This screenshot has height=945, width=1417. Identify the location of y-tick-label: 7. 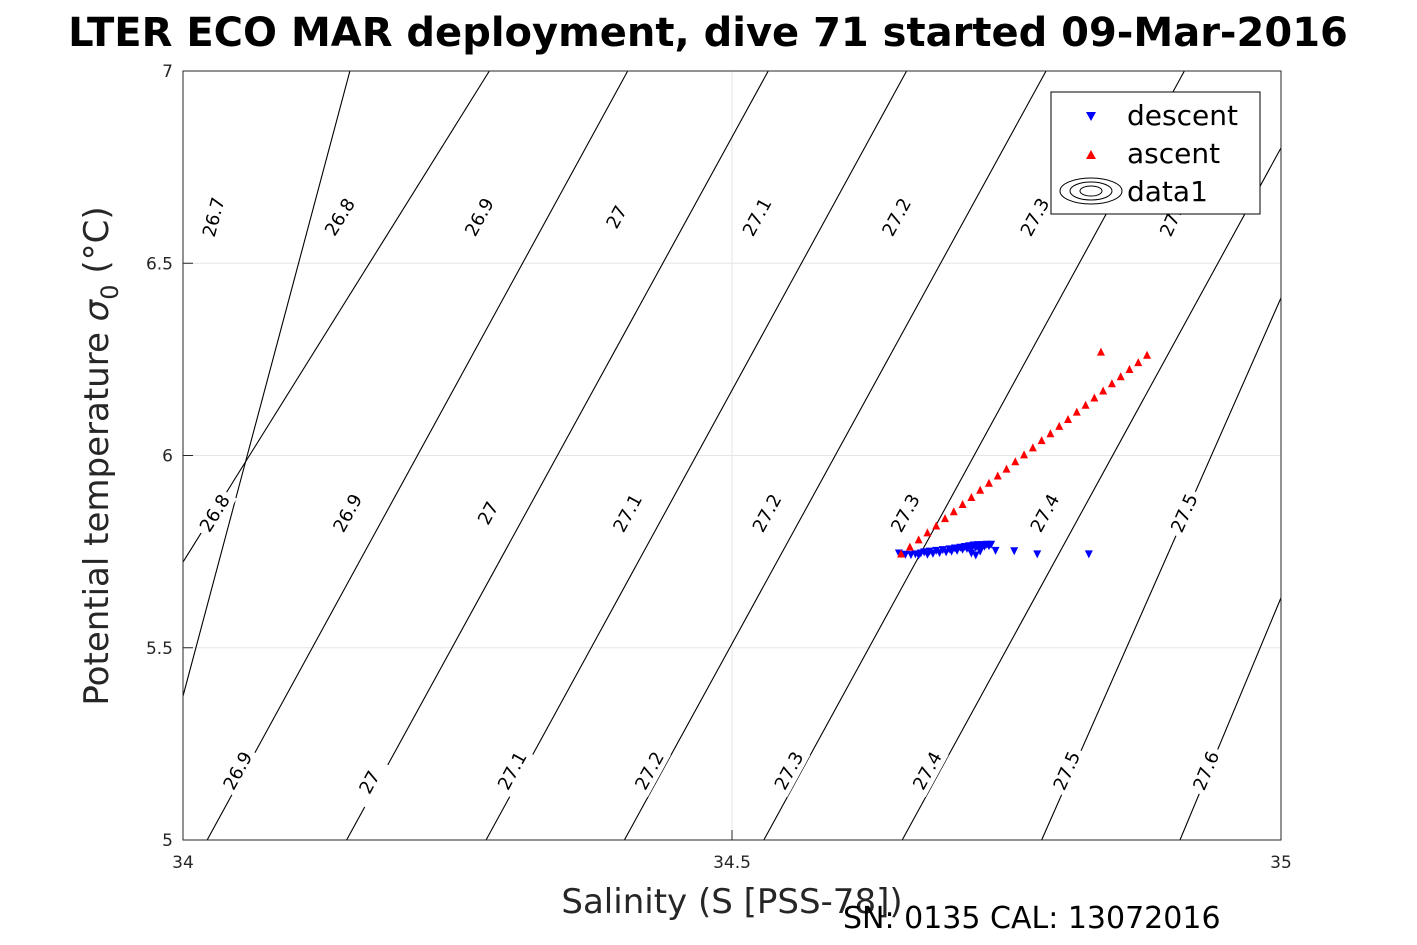
(167, 72).